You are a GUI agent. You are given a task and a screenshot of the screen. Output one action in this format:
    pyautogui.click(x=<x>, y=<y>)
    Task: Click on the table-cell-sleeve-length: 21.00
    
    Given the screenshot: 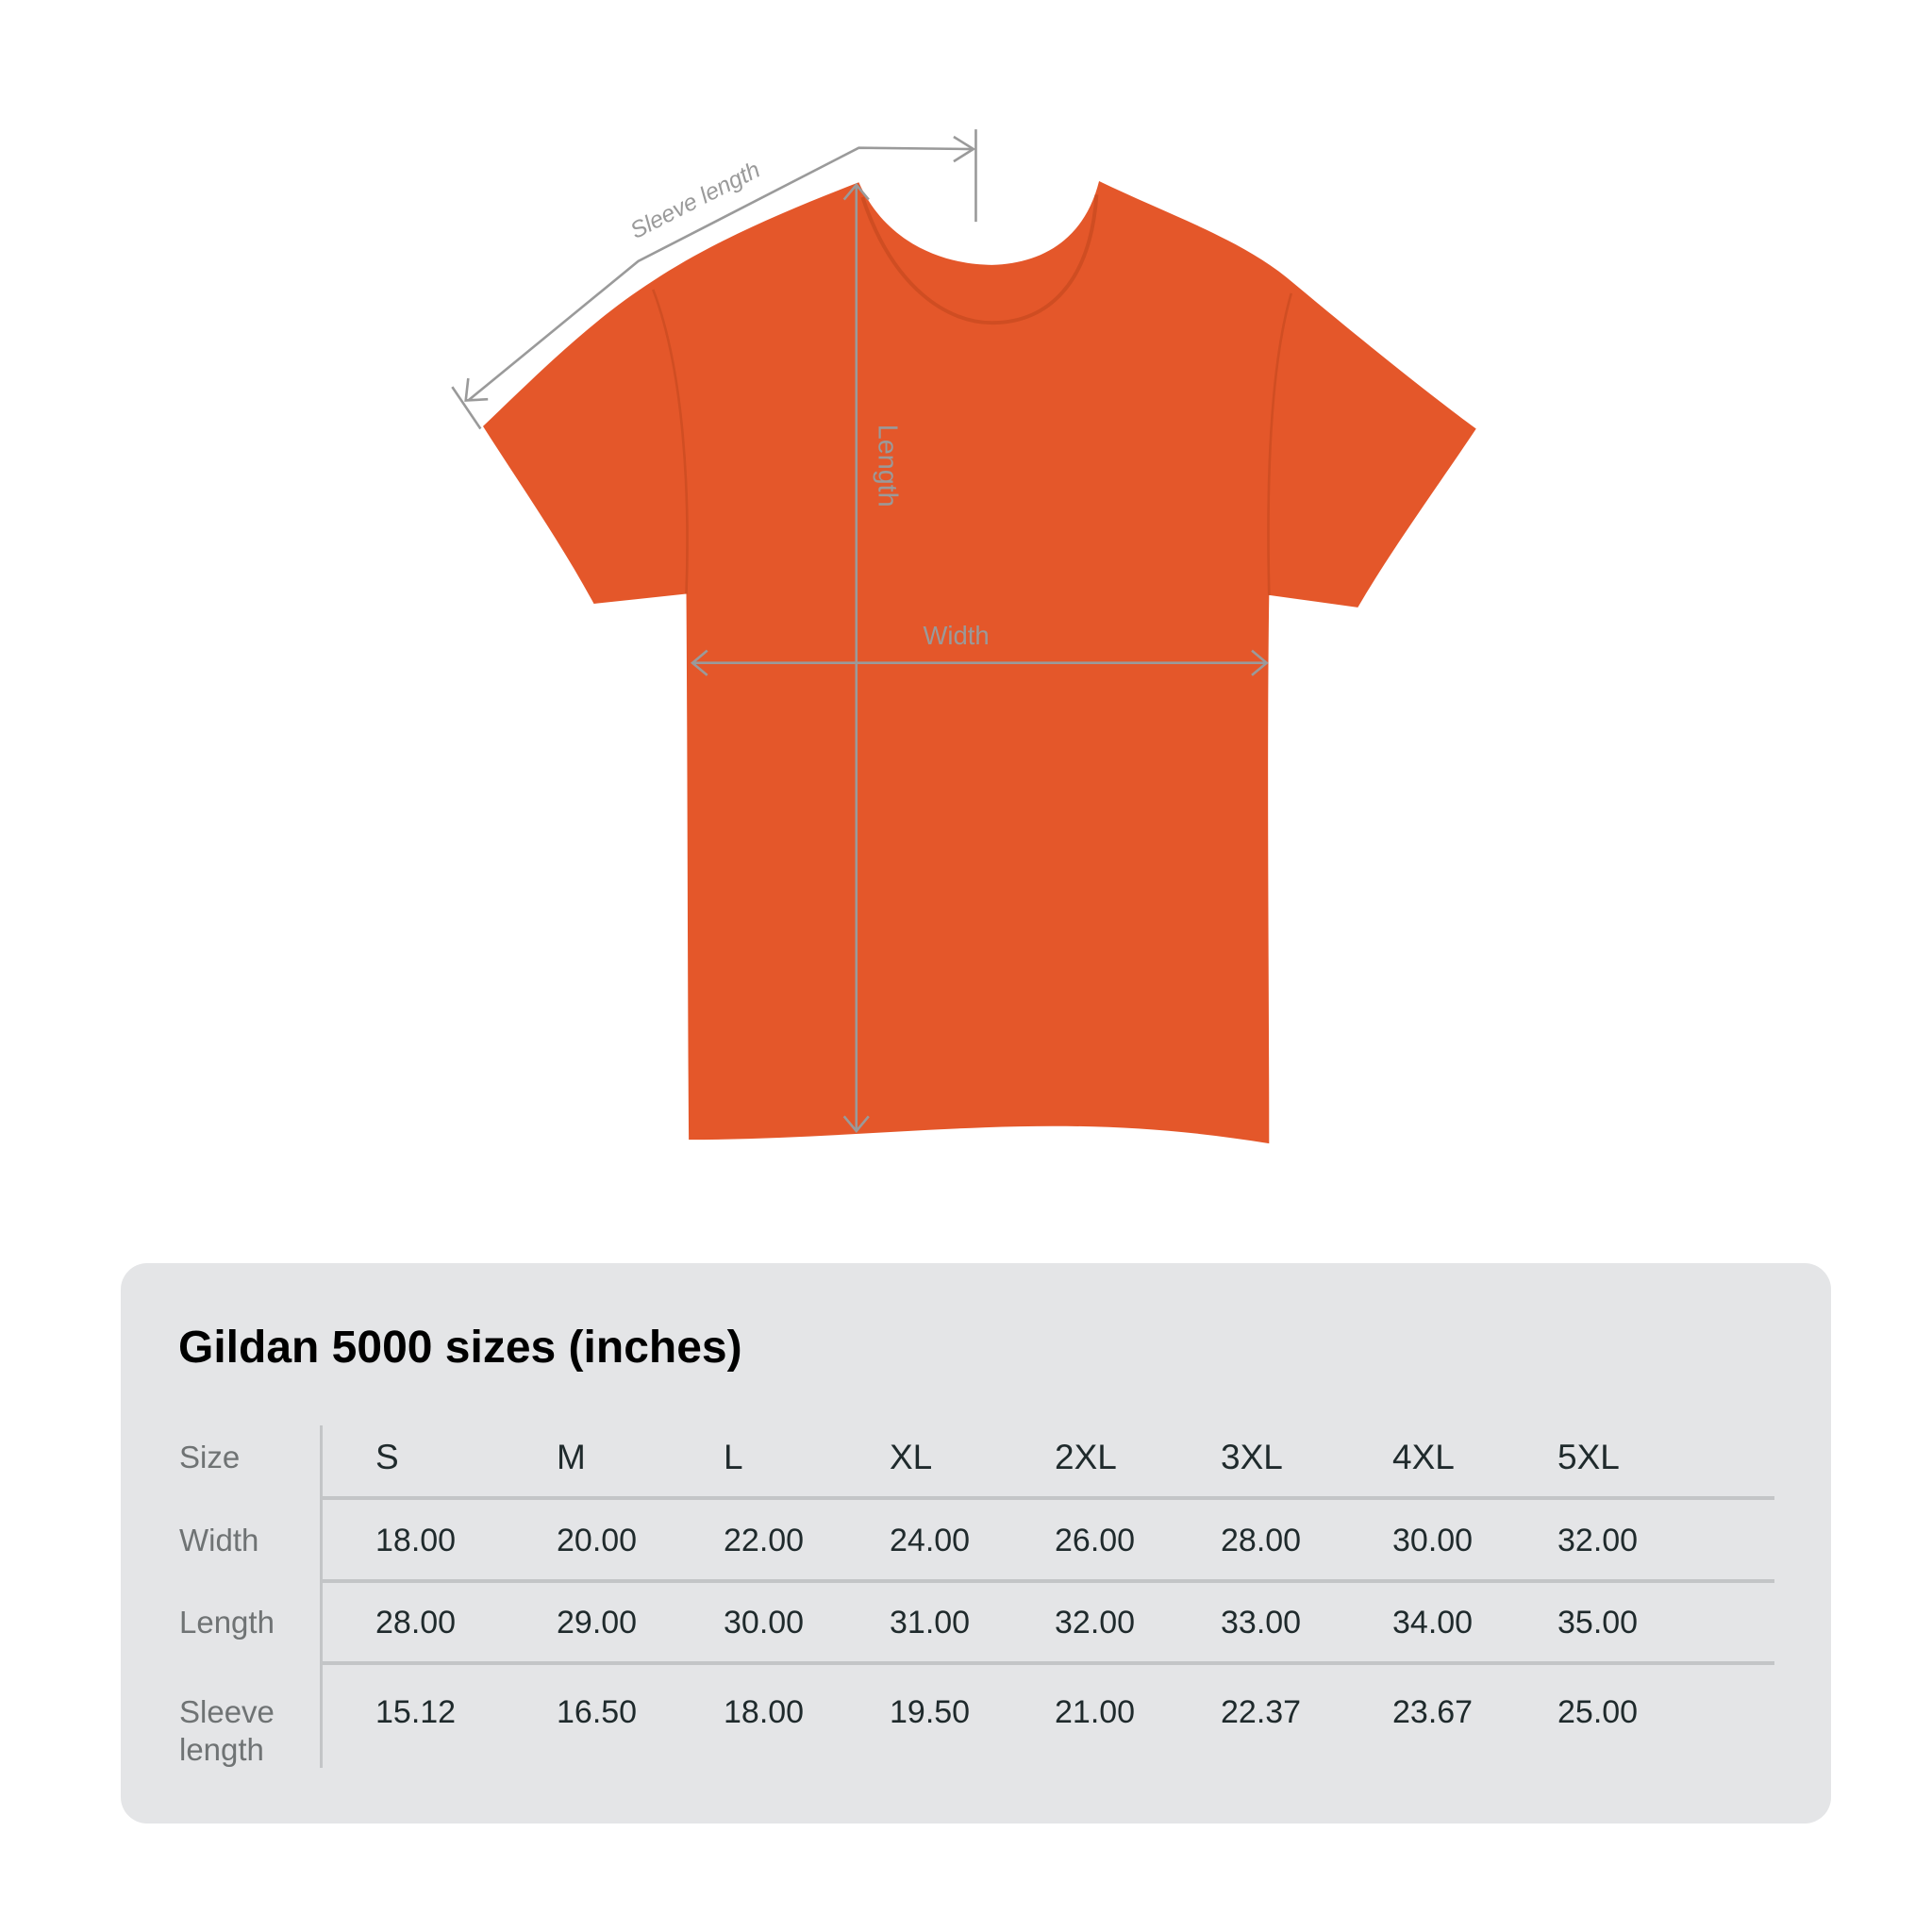 What is the action you would take?
    pyautogui.click(x=1096, y=1712)
    